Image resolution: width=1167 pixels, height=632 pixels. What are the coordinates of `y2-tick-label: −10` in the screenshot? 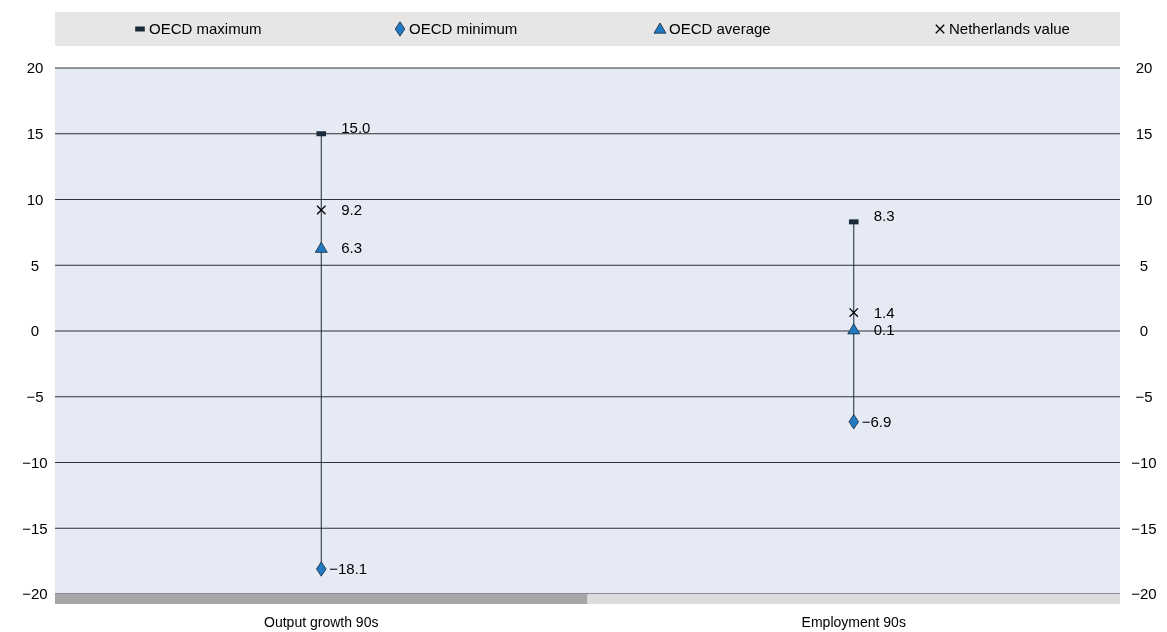 It's located at (1144, 462).